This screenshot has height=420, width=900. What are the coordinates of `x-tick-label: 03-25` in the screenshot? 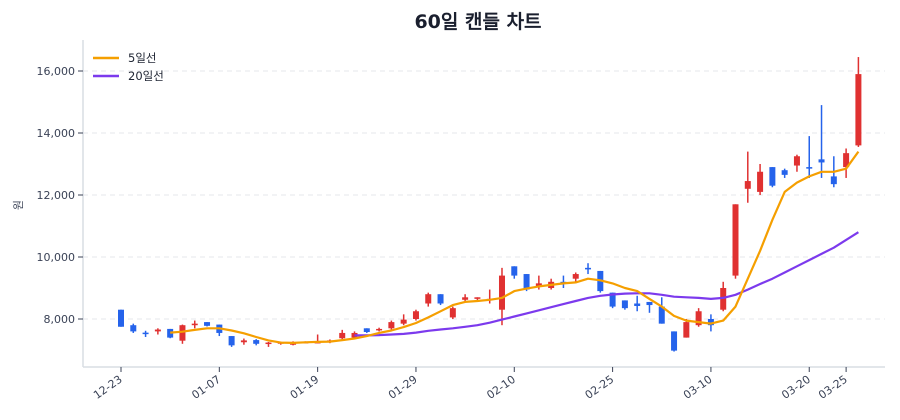 It's located at (833, 387).